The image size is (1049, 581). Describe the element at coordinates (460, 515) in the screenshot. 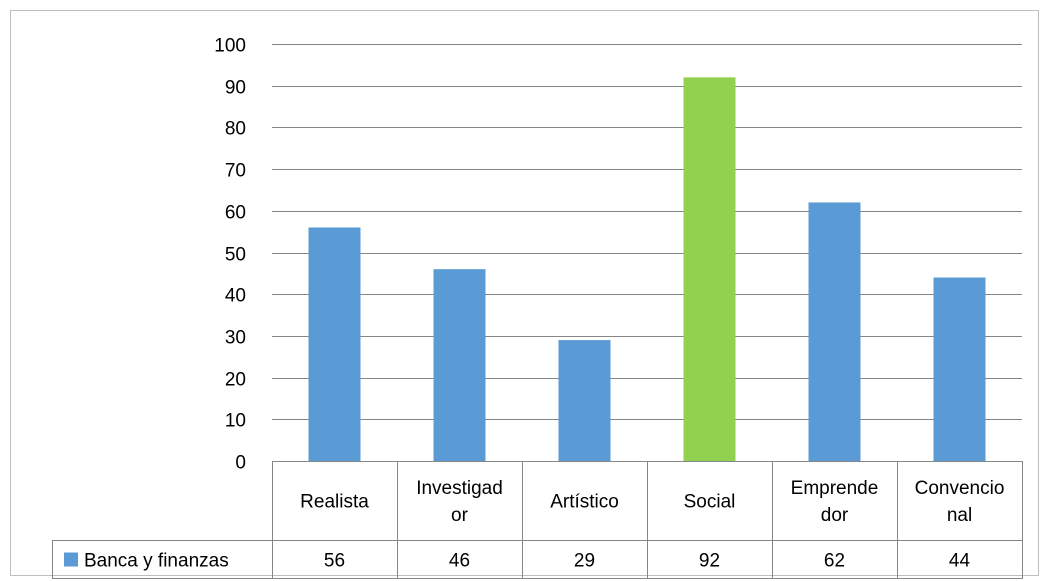

I see `category-label: or` at that location.